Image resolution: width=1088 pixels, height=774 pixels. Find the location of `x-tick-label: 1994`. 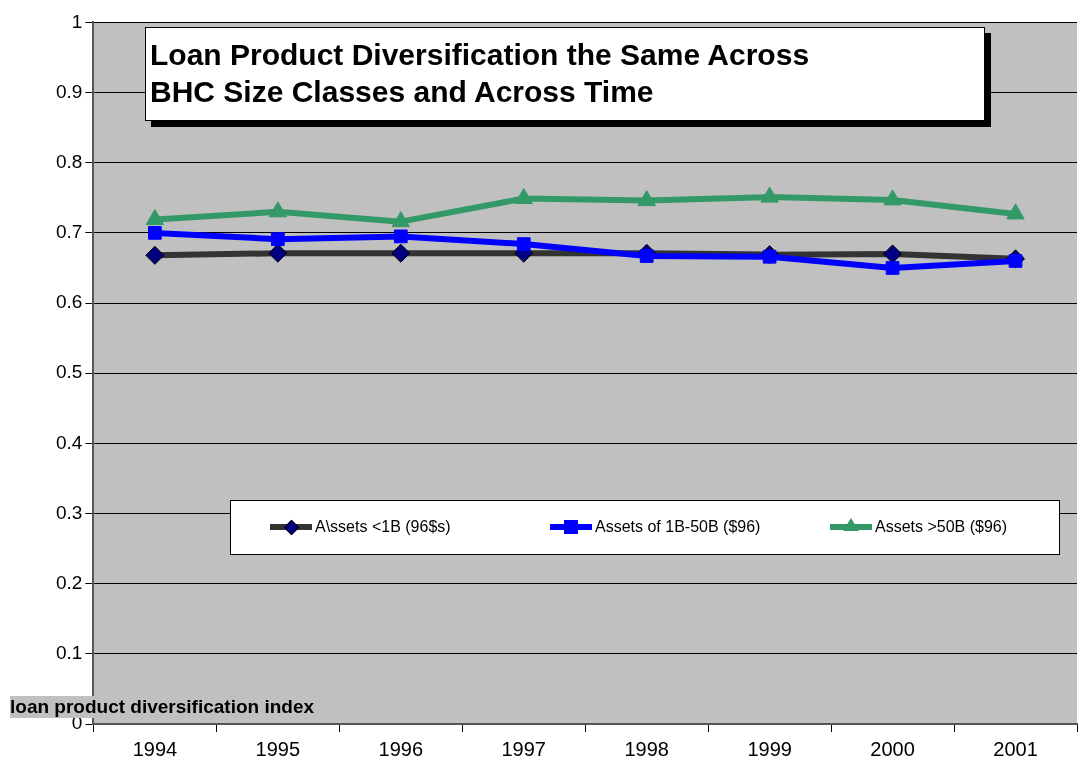

x-tick-label: 1994 is located at coordinates (155, 748).